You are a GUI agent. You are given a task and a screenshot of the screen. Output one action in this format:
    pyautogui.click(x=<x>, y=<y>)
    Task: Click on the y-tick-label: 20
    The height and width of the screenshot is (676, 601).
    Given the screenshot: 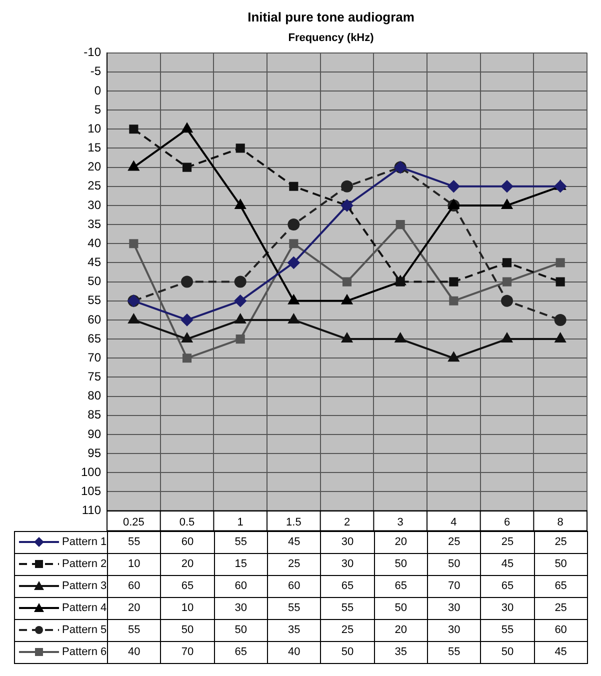 What is the action you would take?
    pyautogui.click(x=95, y=167)
    